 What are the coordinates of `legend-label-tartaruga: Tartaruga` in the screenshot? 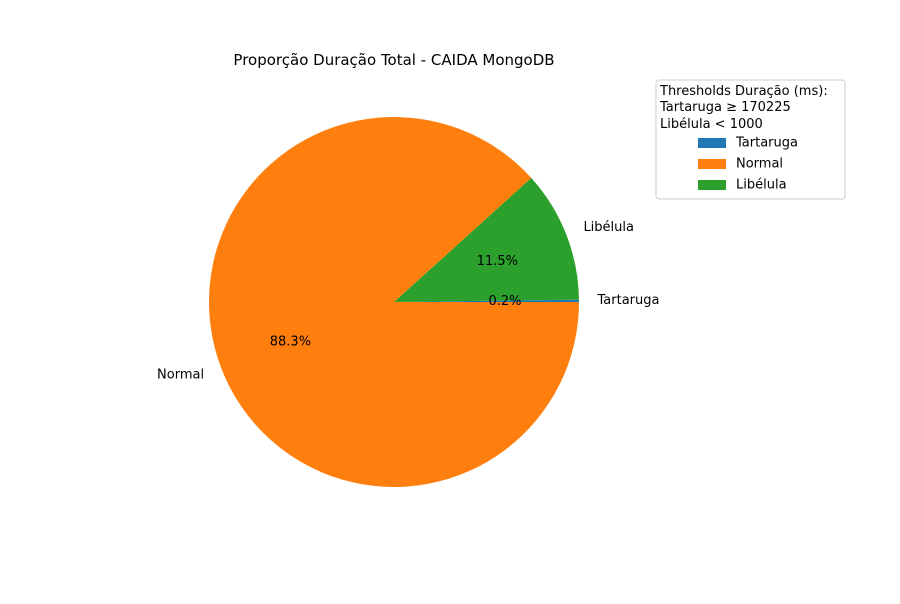 It's located at (766, 143).